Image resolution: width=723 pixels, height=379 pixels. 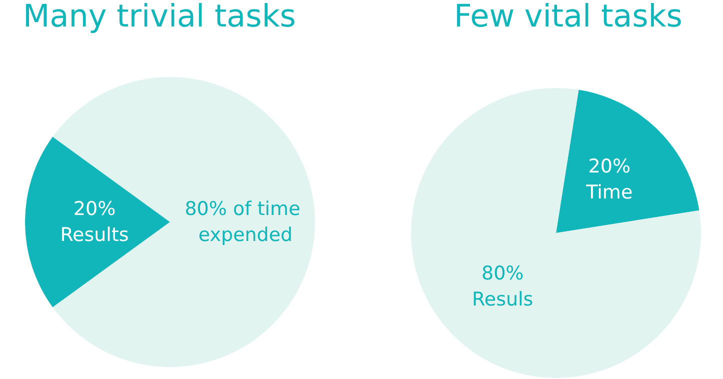 I want to click on slice-label: Results, so click(x=94, y=235).